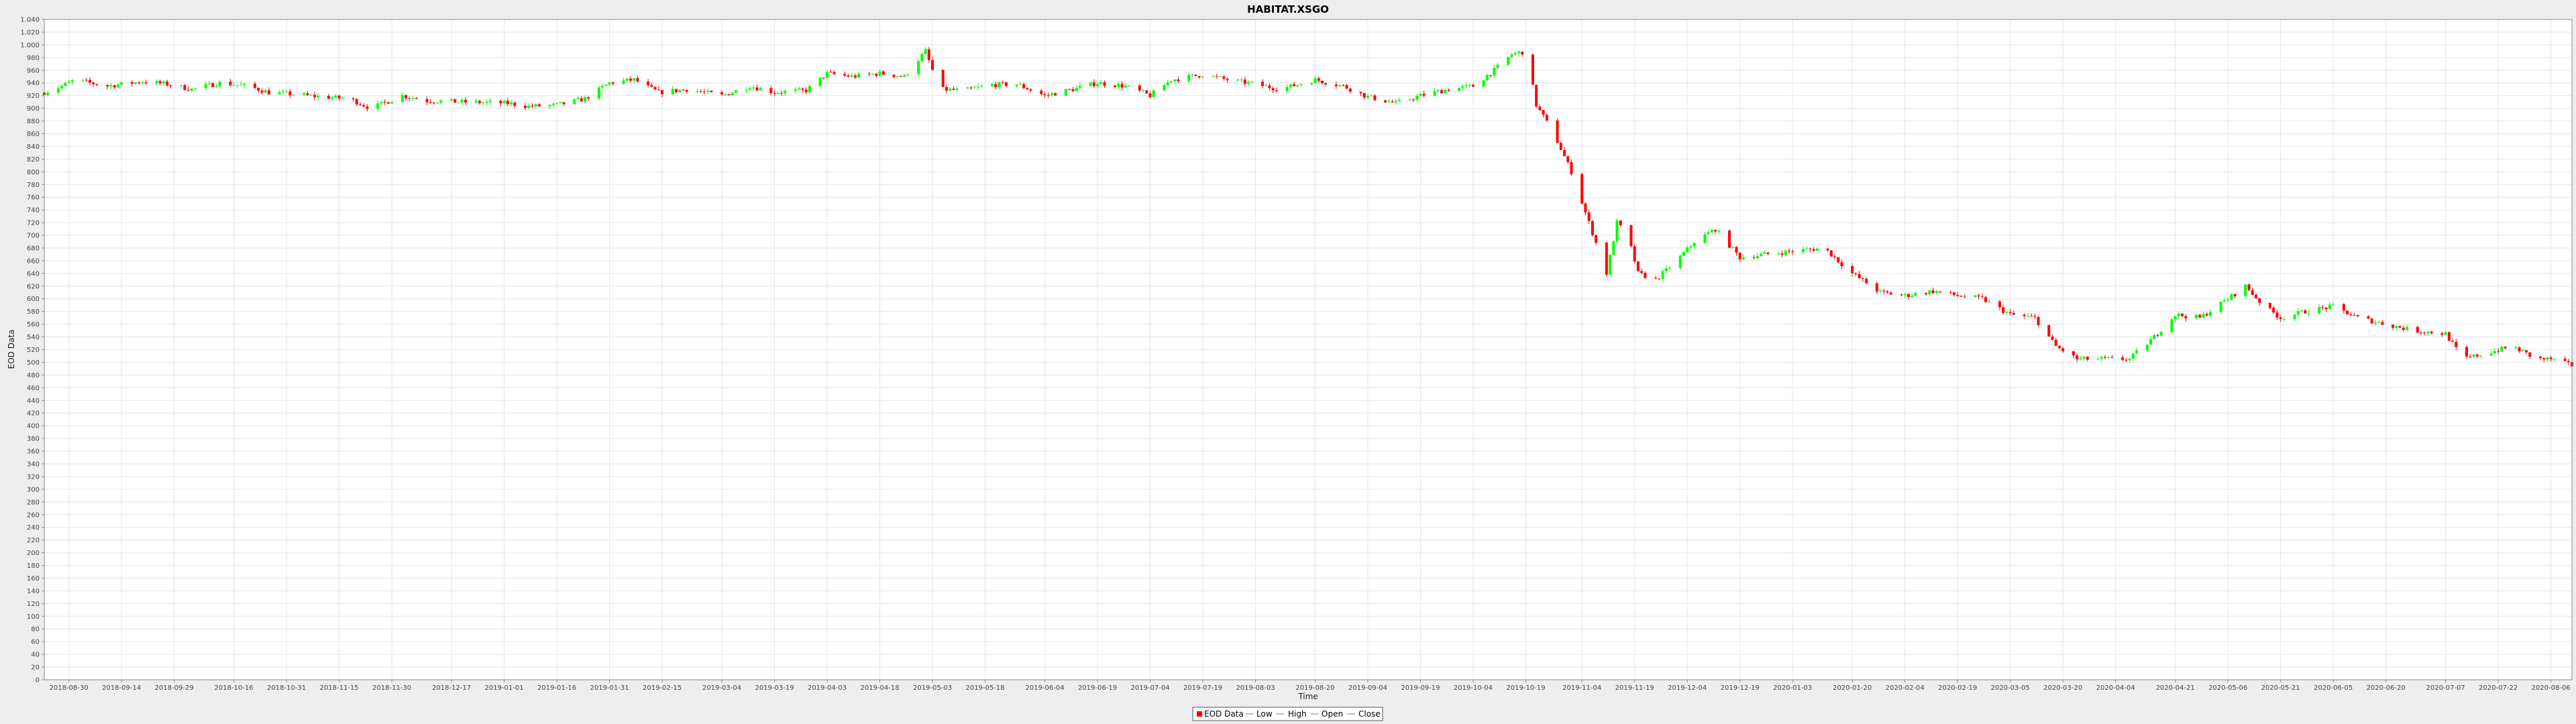 This screenshot has width=2576, height=724. What do you see at coordinates (33, 236) in the screenshot?
I see `y-tick-label: 700` at bounding box center [33, 236].